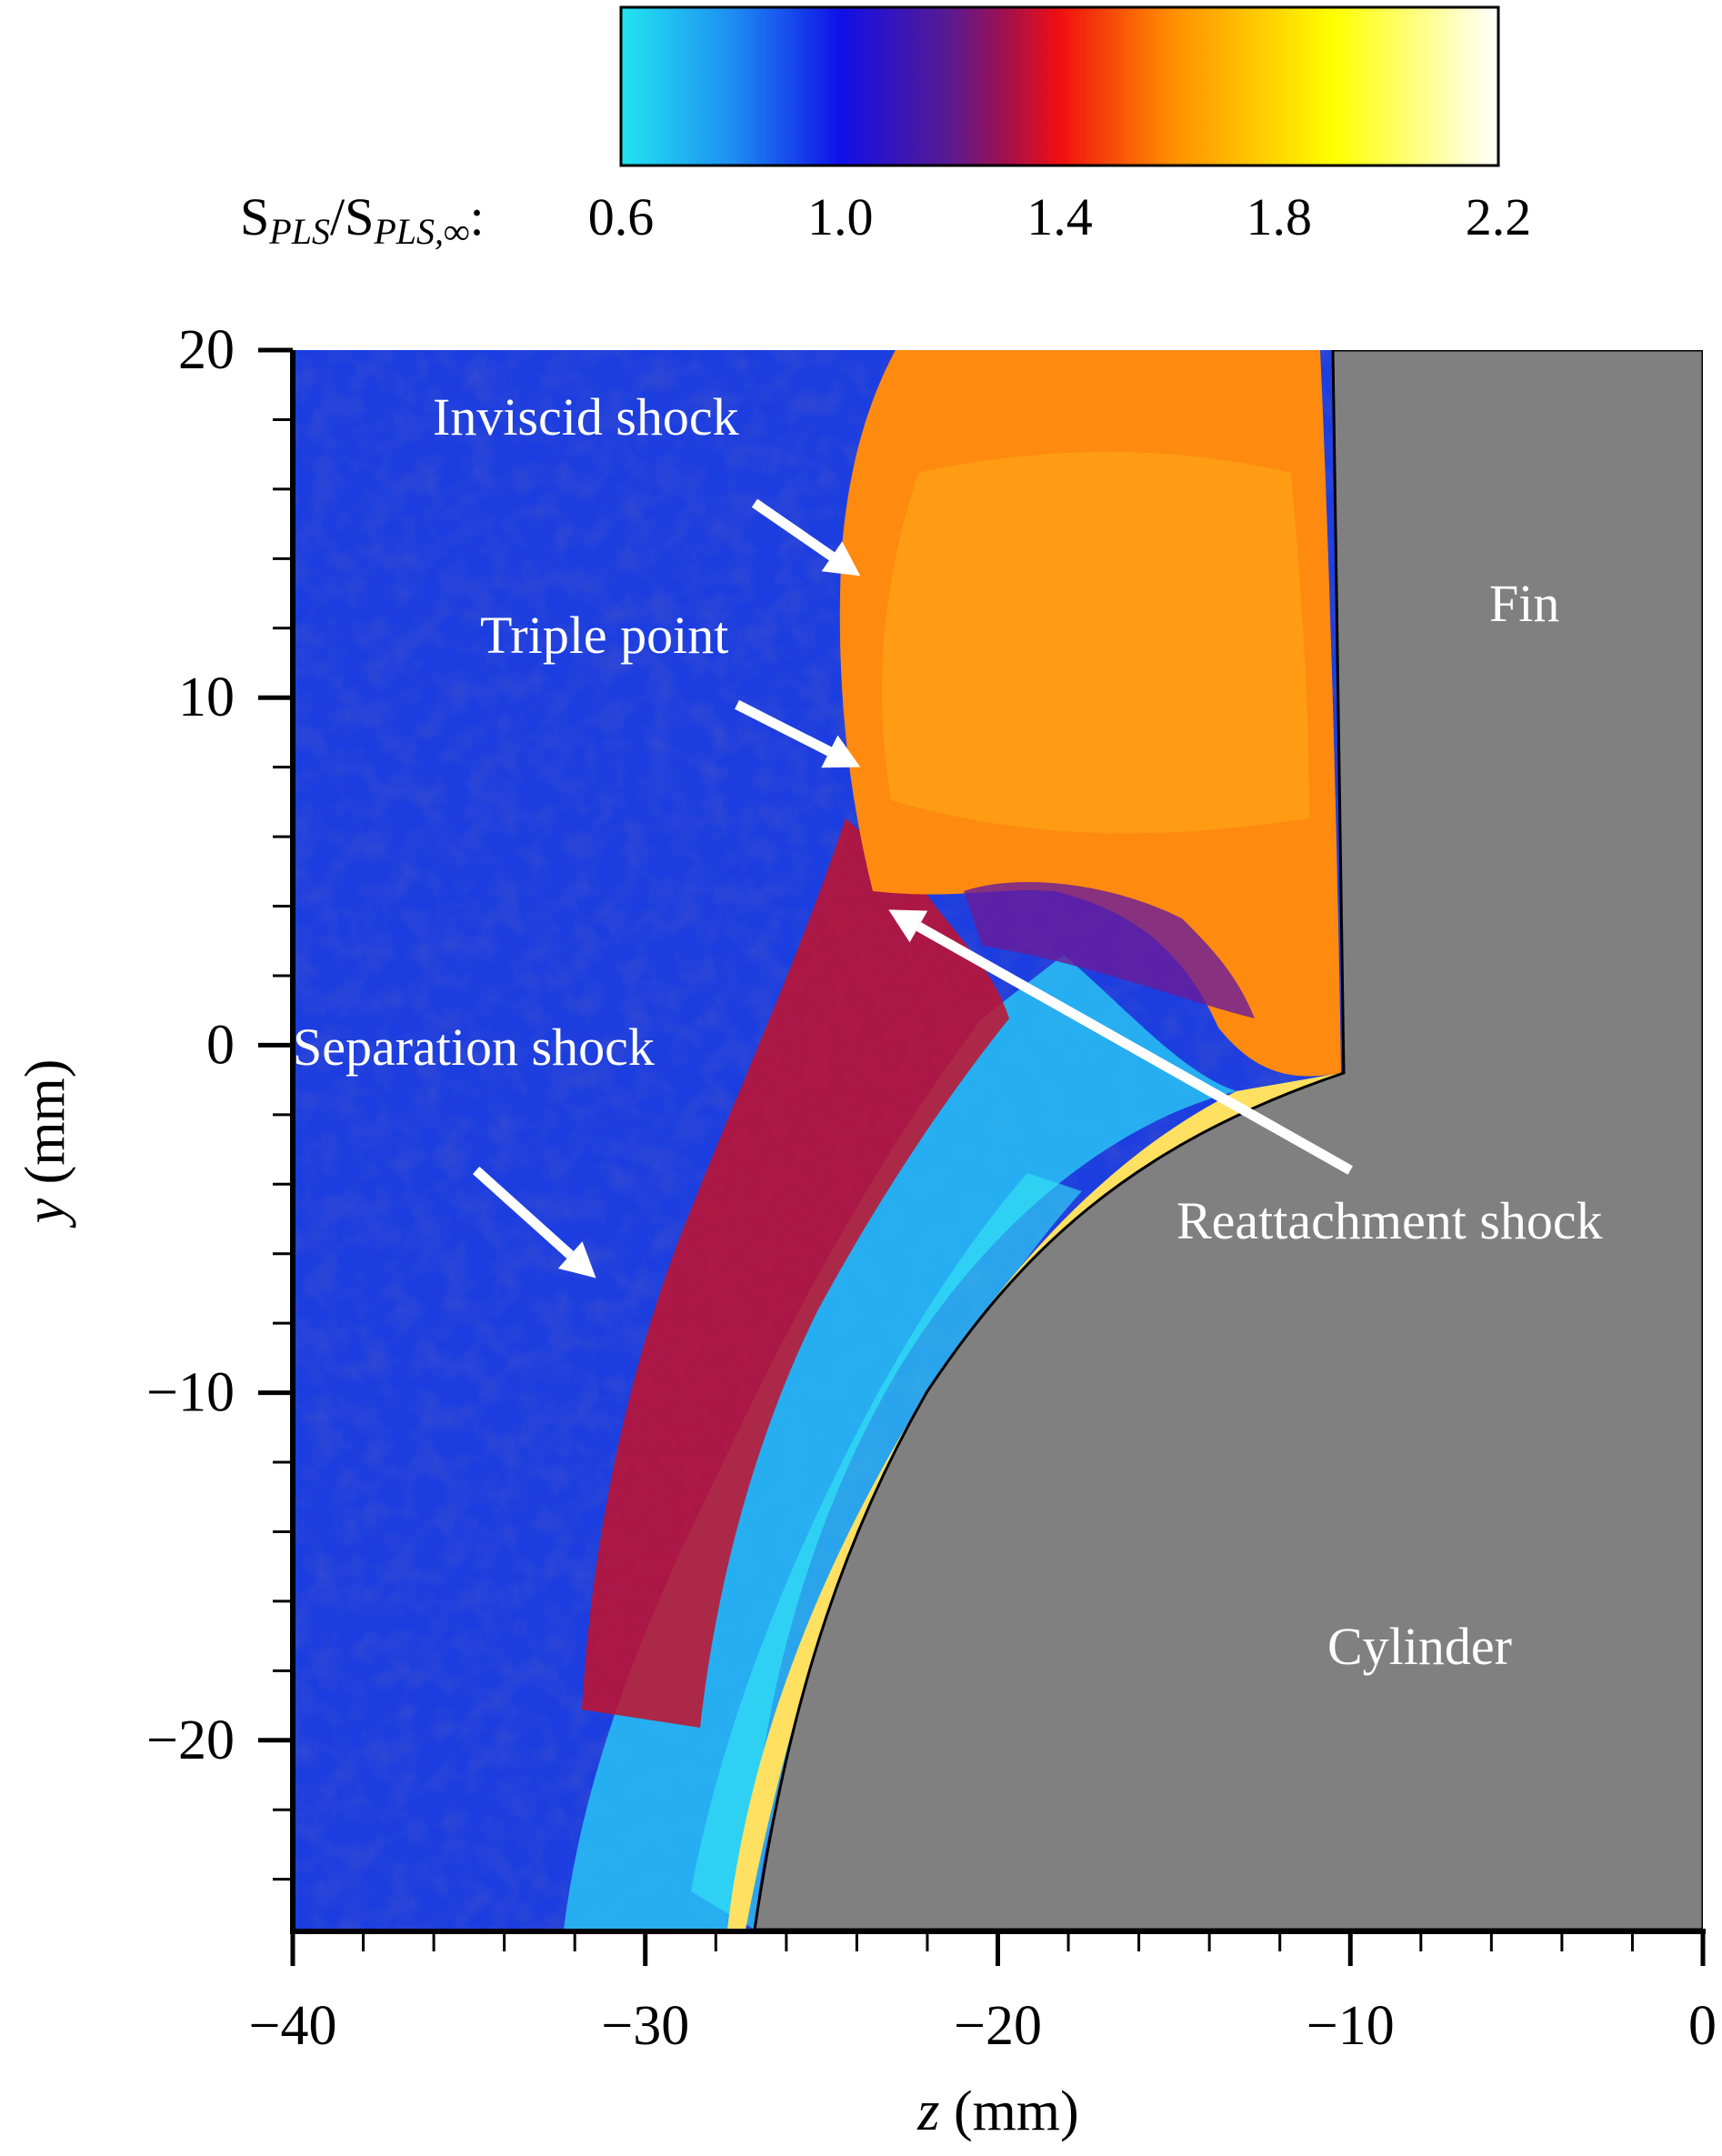 Image resolution: width=1722 pixels, height=2156 pixels. What do you see at coordinates (586, 416) in the screenshot?
I see `annotation-inviscid-shock: Inviscid shock` at bounding box center [586, 416].